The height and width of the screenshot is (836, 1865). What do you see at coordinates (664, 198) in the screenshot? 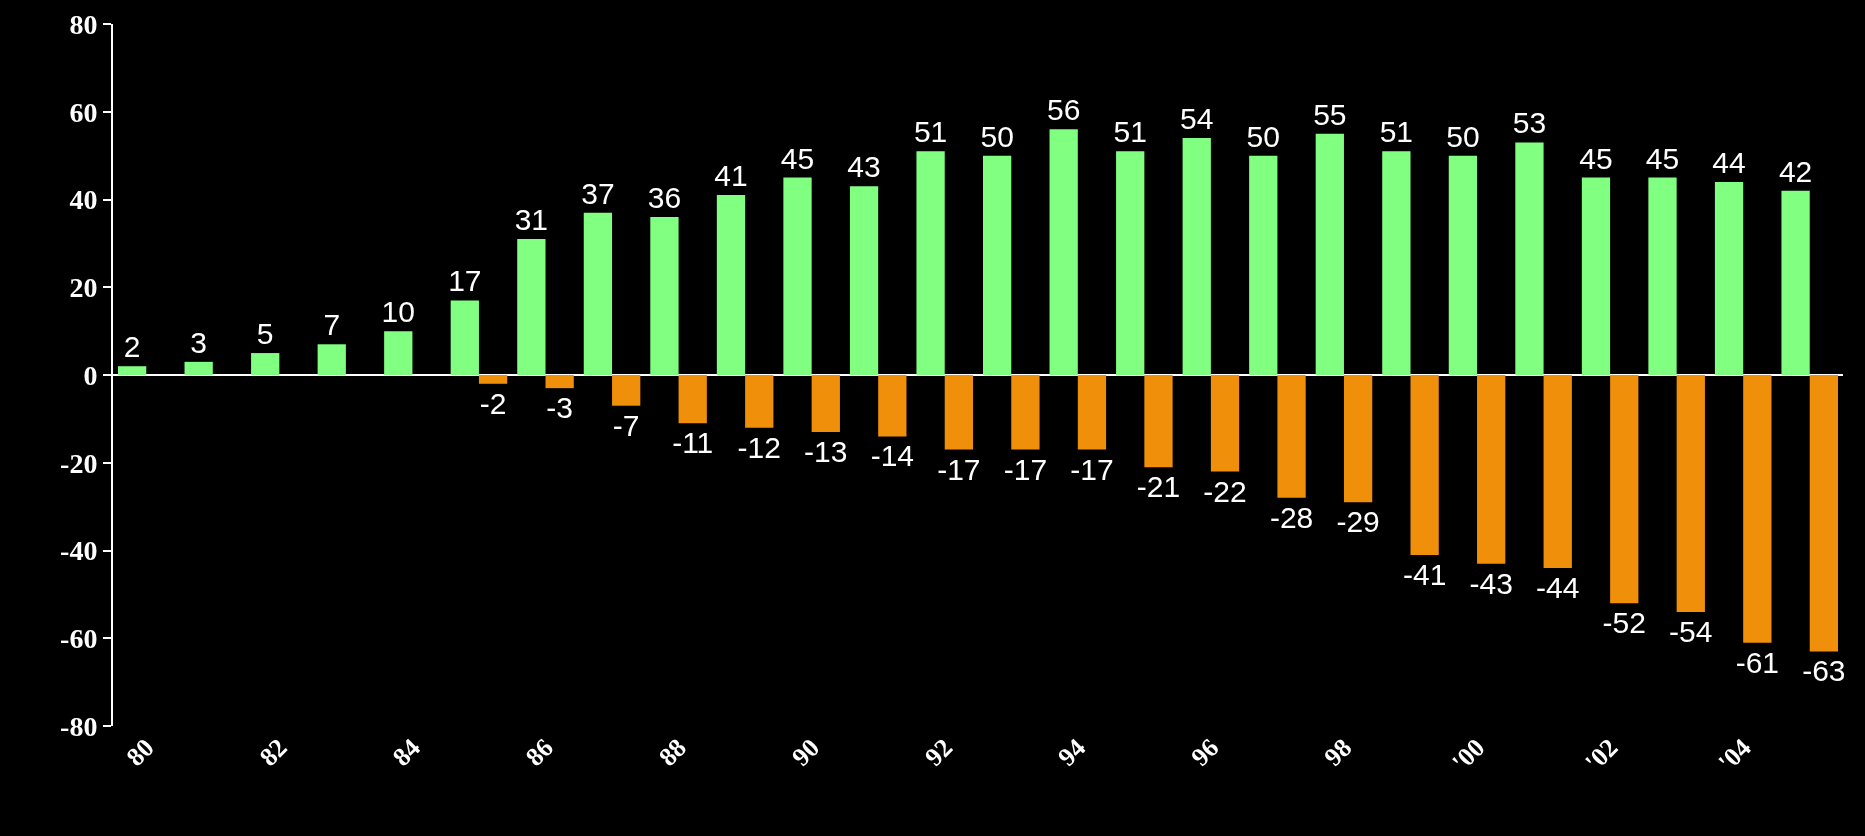
I see `data-label: 36` at bounding box center [664, 198].